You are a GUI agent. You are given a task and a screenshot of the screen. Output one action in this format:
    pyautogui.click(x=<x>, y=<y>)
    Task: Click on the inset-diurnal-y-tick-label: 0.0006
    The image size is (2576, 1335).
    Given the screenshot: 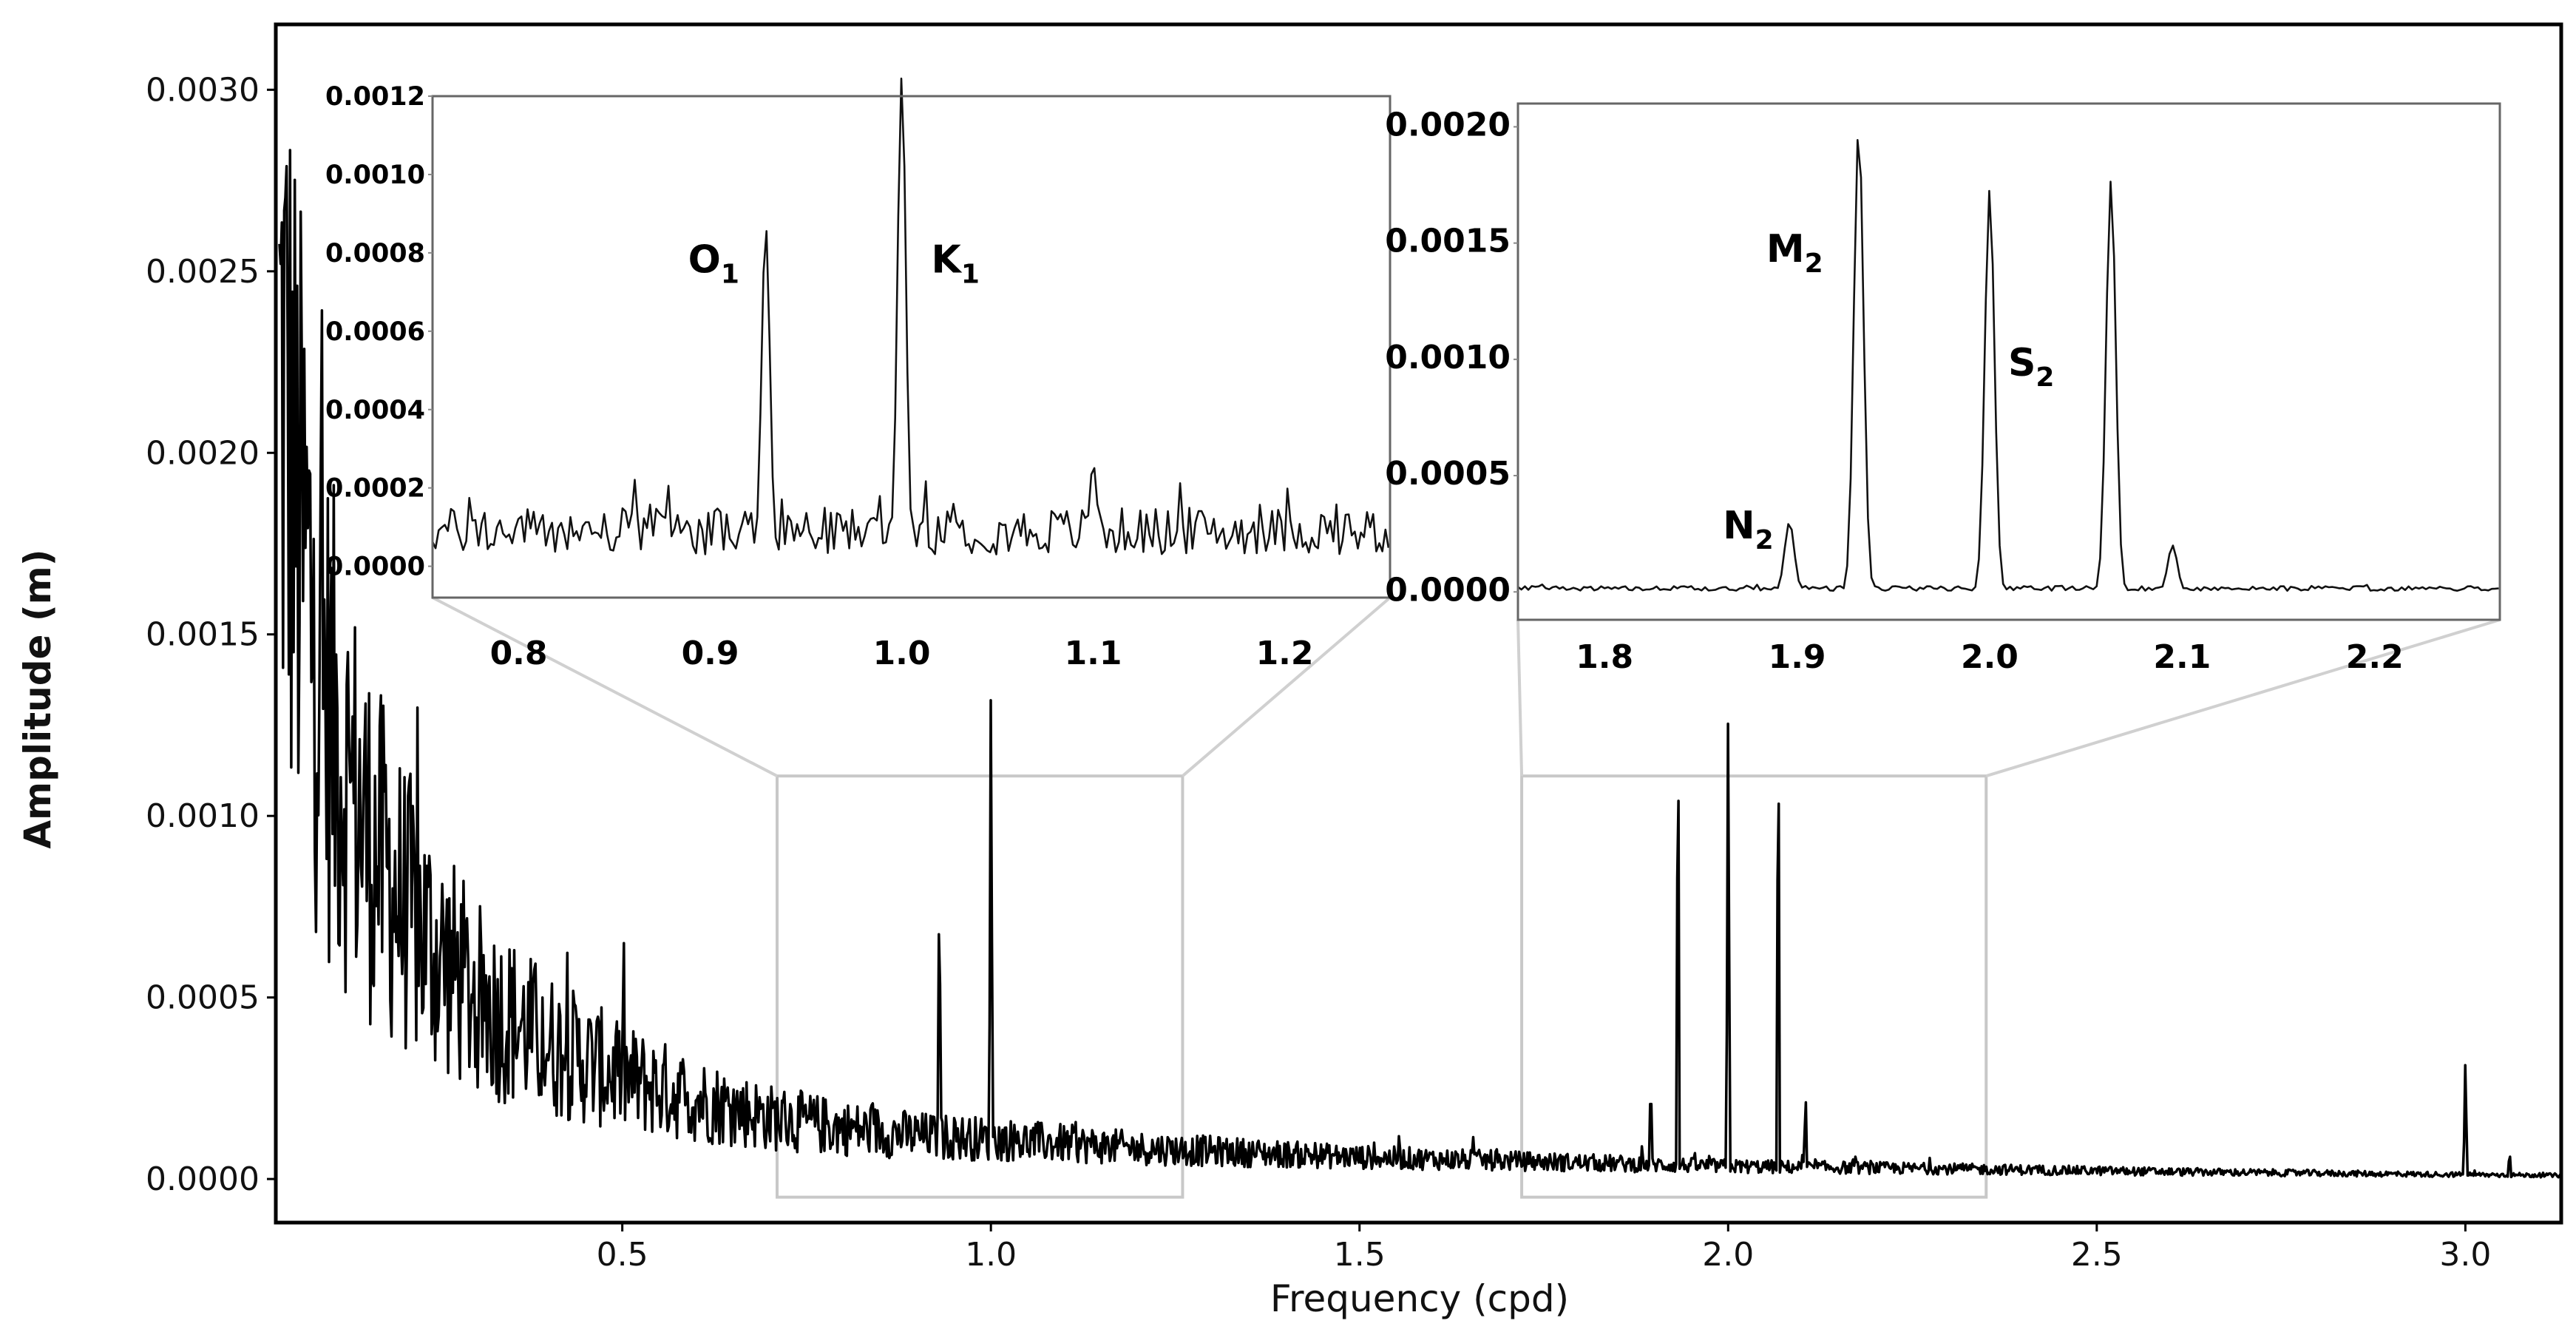 What is the action you would take?
    pyautogui.click(x=375, y=332)
    